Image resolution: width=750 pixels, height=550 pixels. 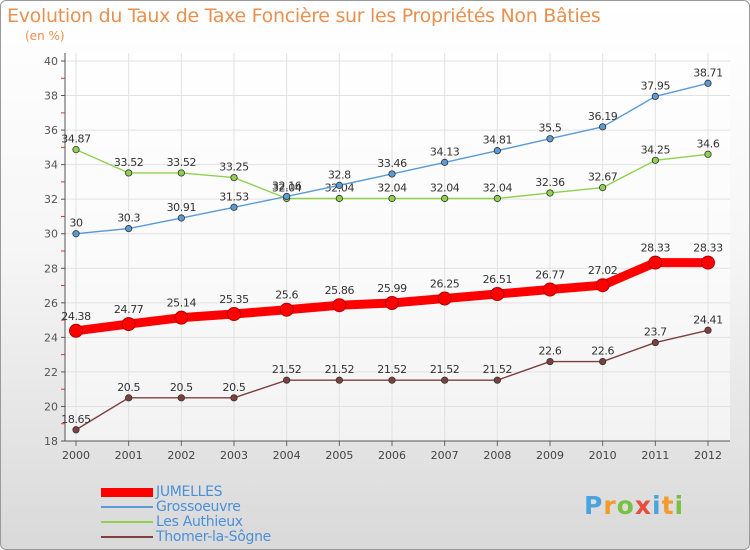 I want to click on logo-letter: P, so click(x=594, y=505).